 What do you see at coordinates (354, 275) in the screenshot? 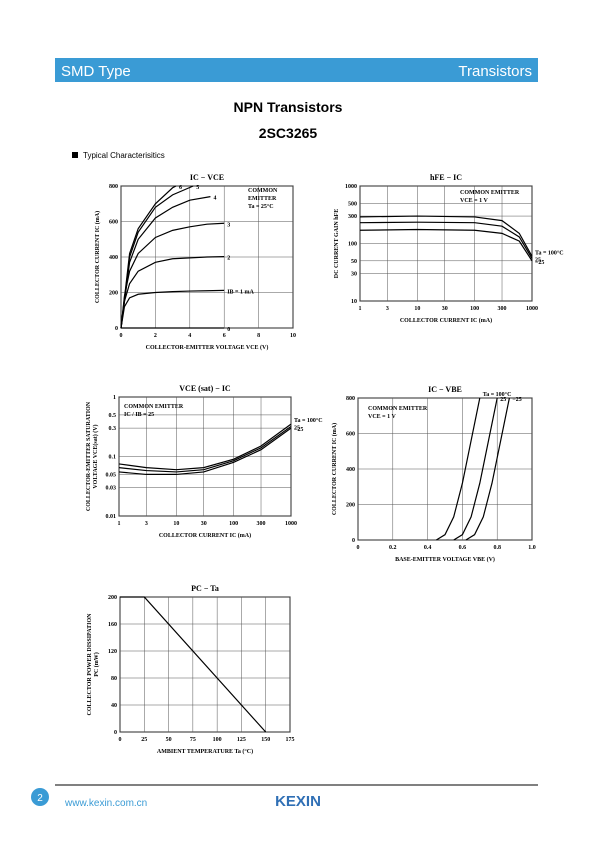
I see `y-tick-label: 30` at bounding box center [354, 275].